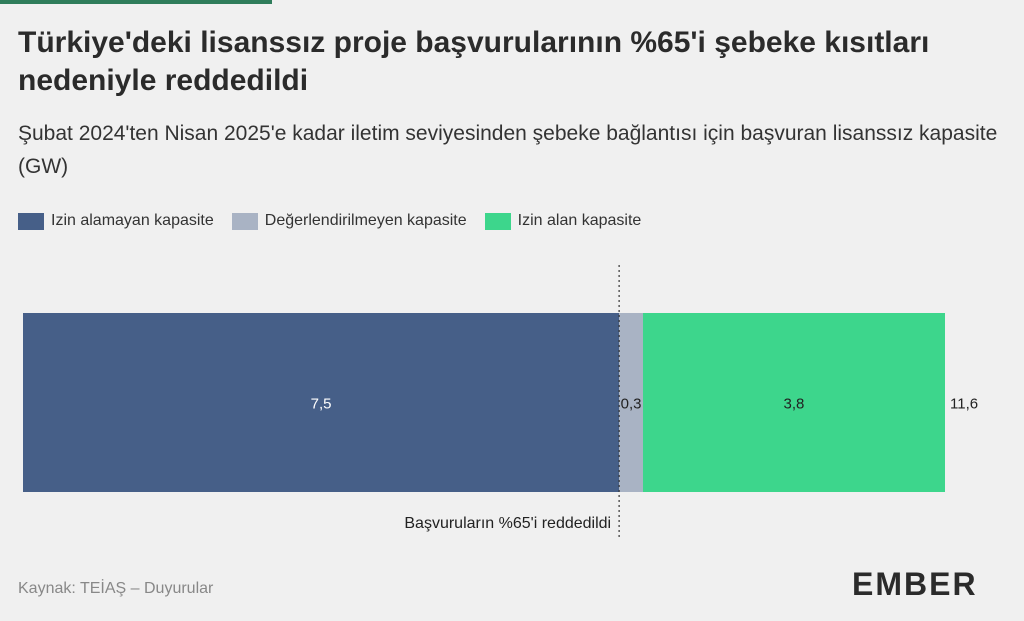  I want to click on rejection-annotation: Başvuruların %65'i reddedildi, so click(507, 523).